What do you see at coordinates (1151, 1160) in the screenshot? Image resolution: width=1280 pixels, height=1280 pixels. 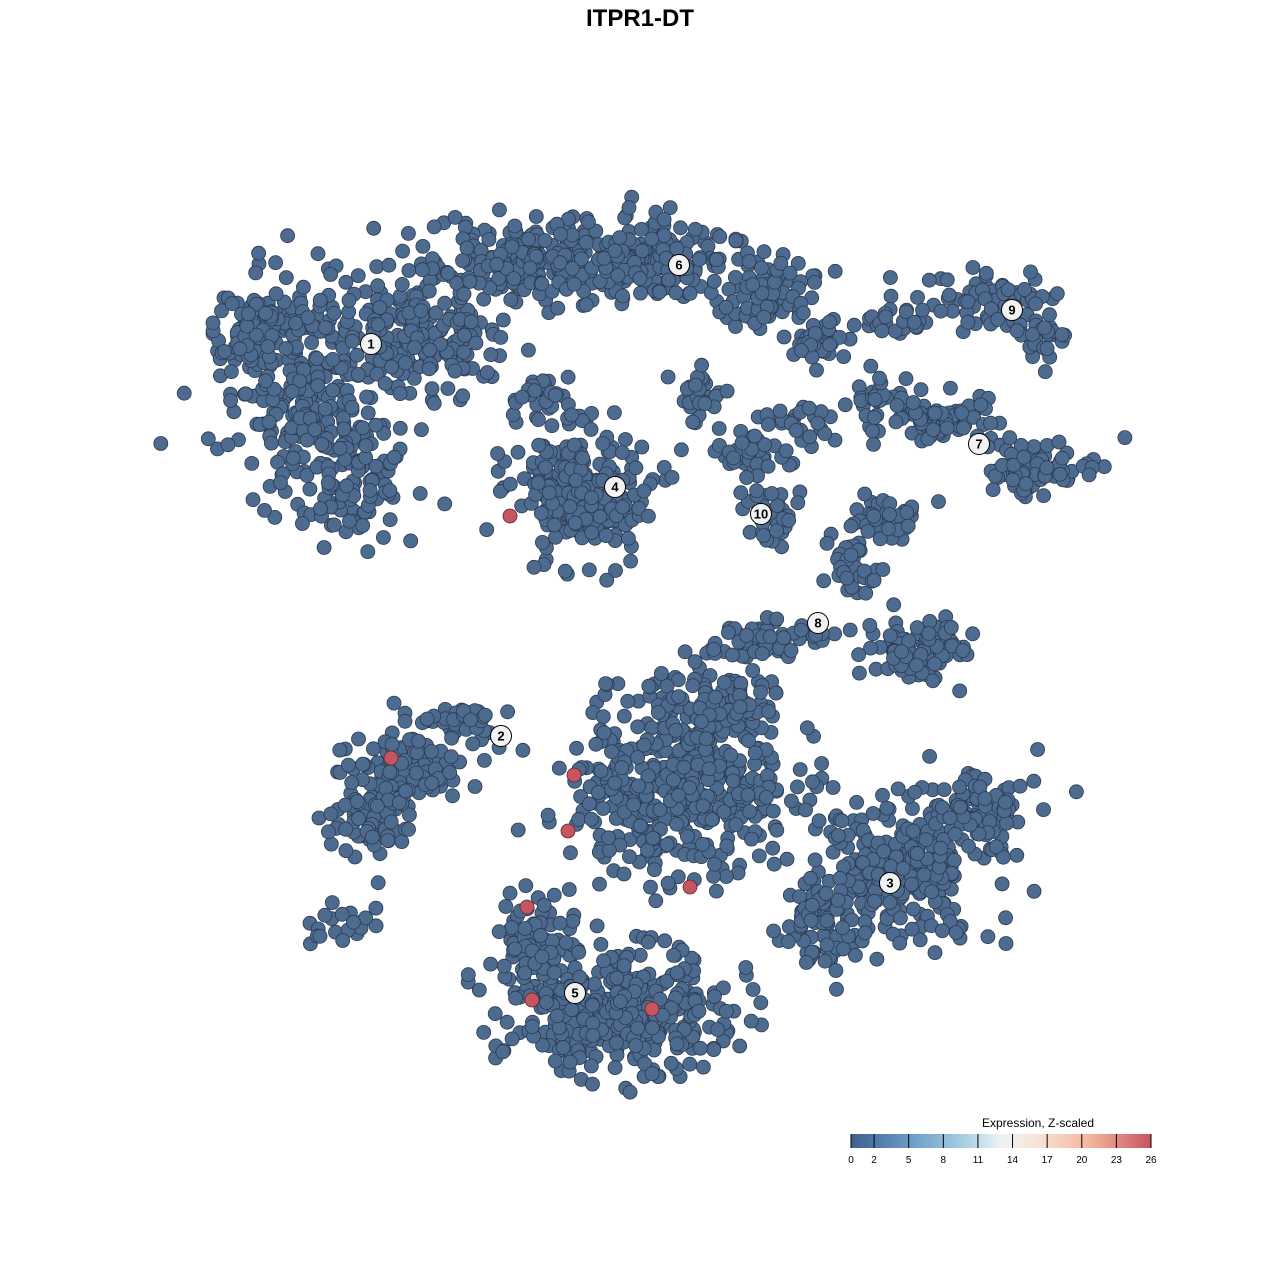 I see `legend-tick-label: 26` at bounding box center [1151, 1160].